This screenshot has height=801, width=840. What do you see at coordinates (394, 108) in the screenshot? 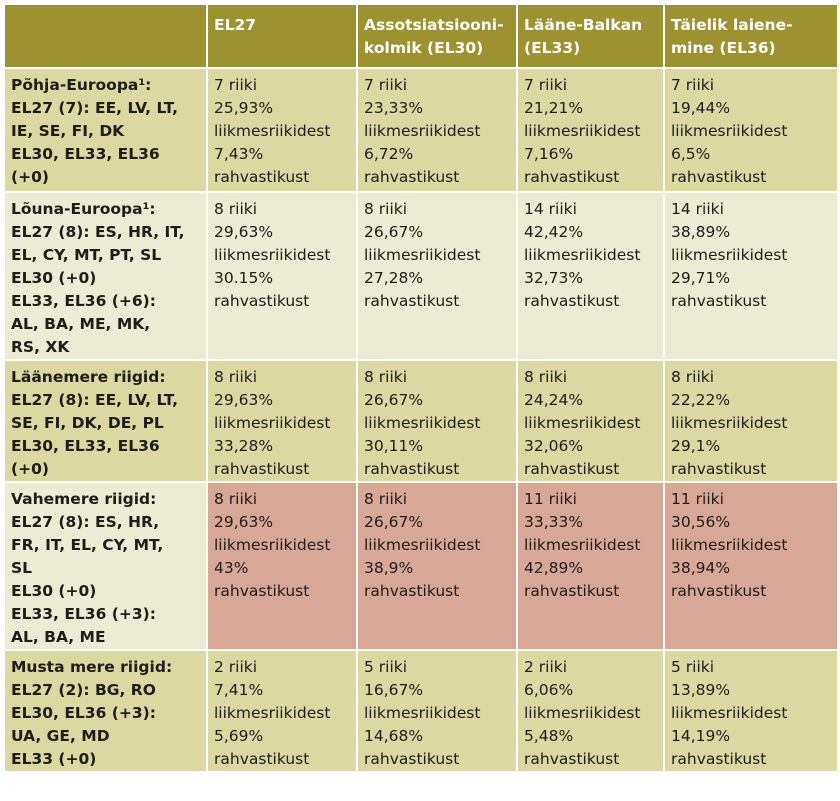
I see `data-cell-line: 23,33%` at bounding box center [394, 108].